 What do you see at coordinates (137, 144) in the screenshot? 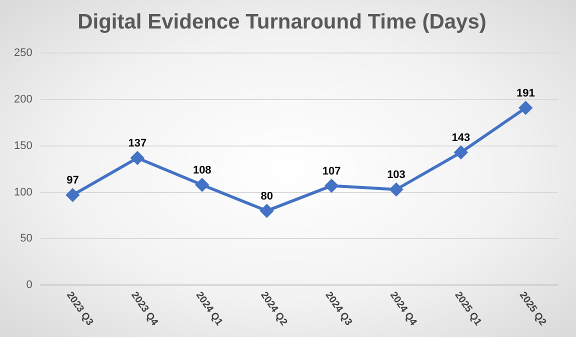
I see `data-label: 137` at bounding box center [137, 144].